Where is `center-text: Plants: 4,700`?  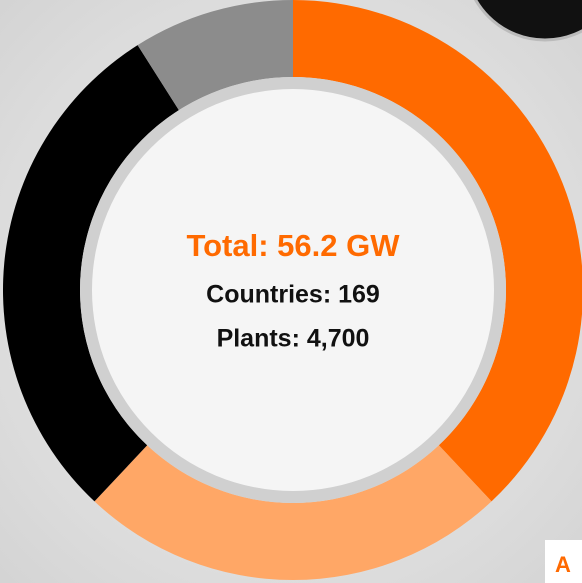 center-text: Plants: 4,700 is located at coordinates (293, 339).